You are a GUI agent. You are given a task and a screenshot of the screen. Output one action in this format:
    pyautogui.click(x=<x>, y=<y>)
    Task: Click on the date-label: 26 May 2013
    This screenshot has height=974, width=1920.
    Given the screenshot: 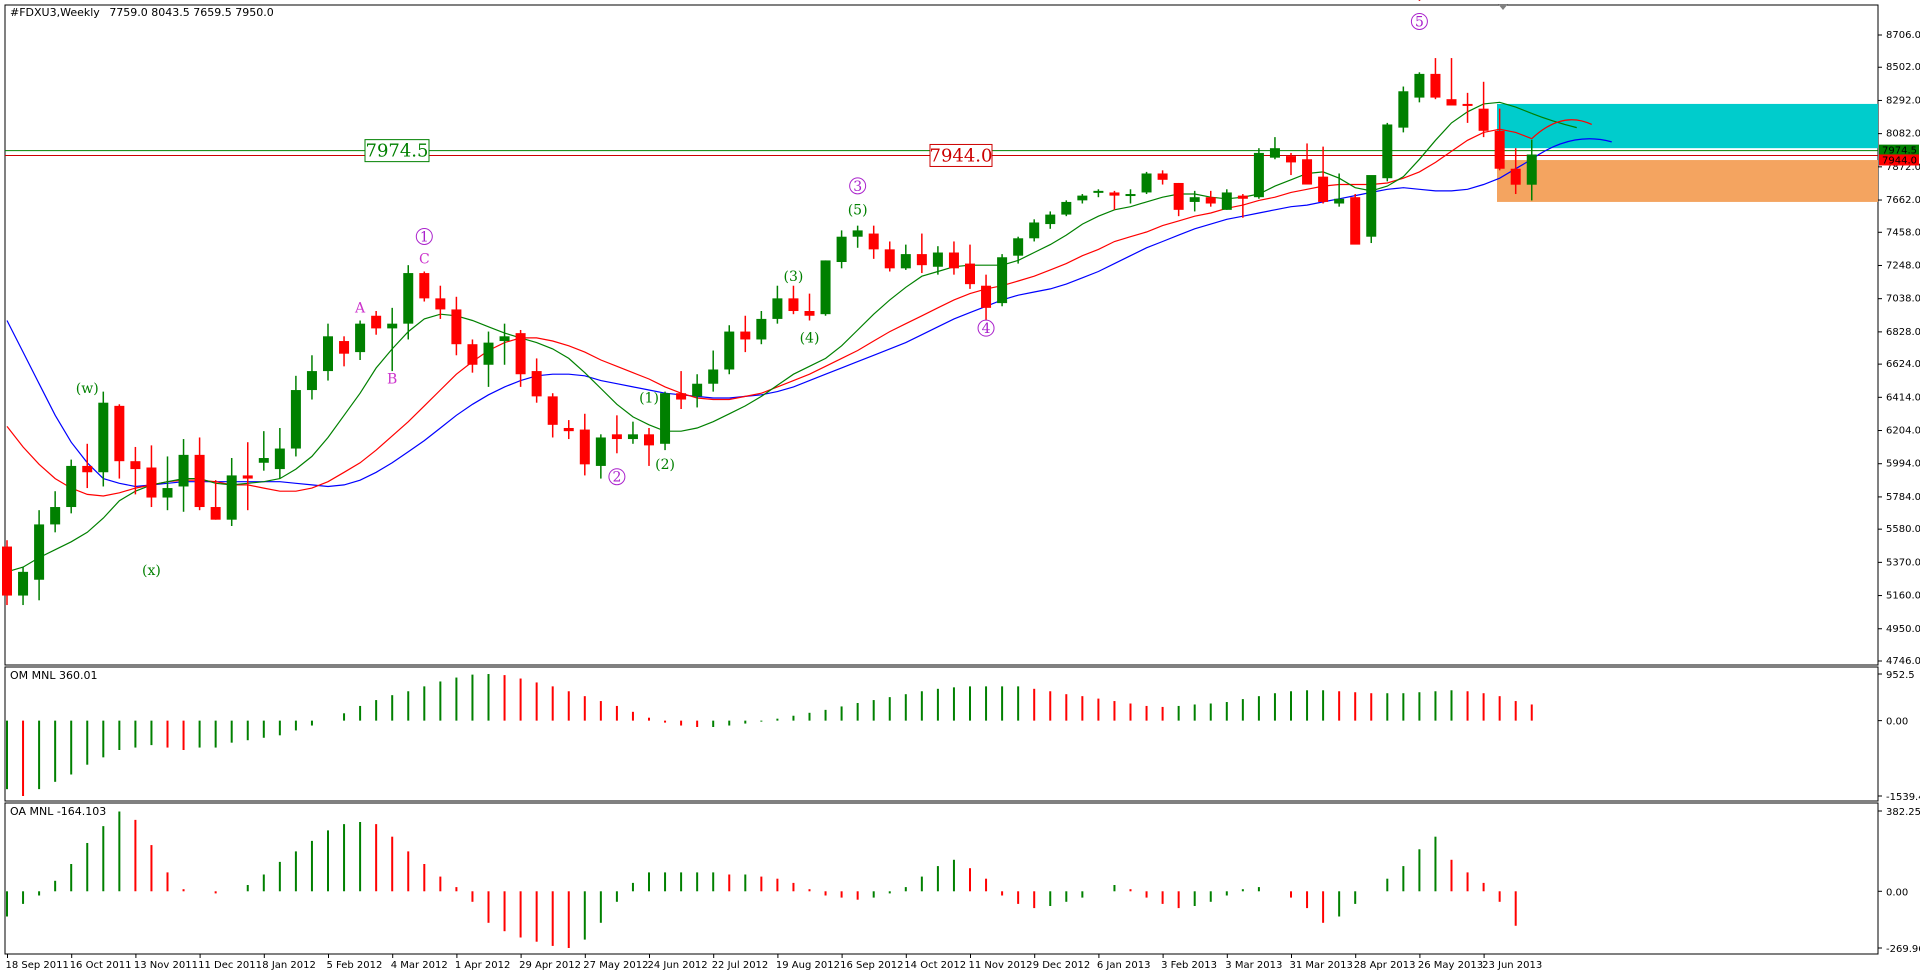 What is the action you would take?
    pyautogui.click(x=1450, y=965)
    